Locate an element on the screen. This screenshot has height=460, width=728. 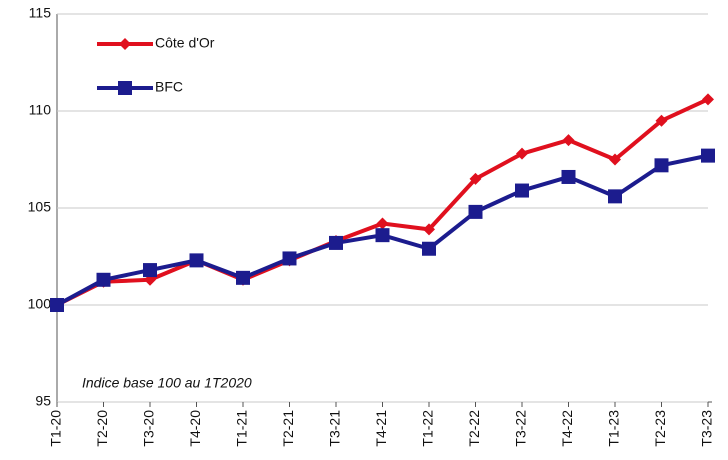
x-tick-label: T1-22 is located at coordinates (428, 428).